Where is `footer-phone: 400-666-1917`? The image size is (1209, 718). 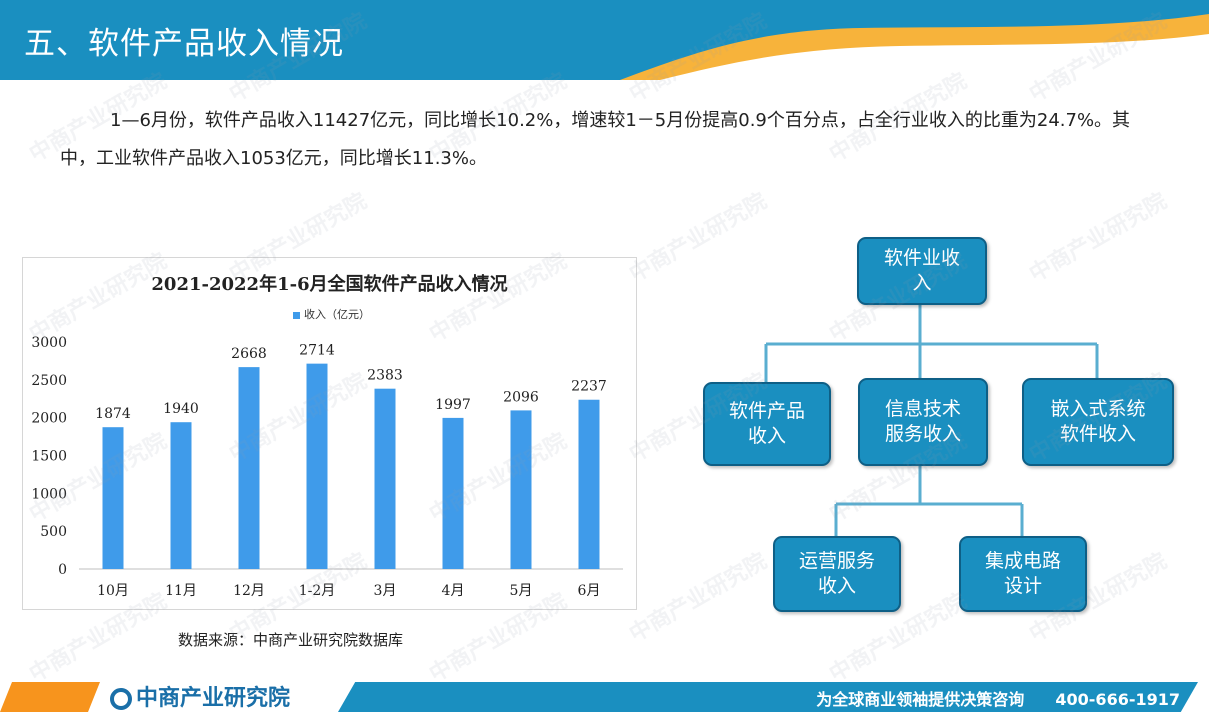 footer-phone: 400-666-1917 is located at coordinates (1117, 699).